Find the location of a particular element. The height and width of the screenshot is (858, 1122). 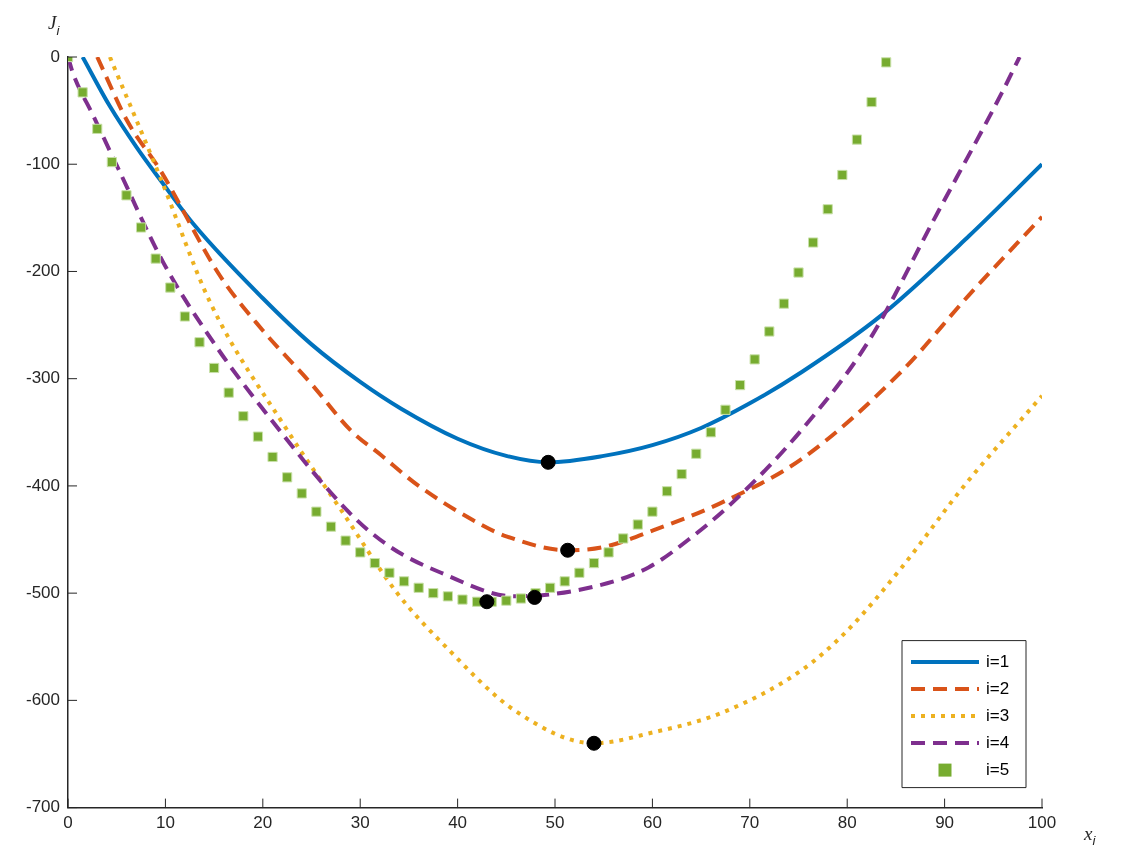

x-tick-label: 100 is located at coordinates (1042, 823).